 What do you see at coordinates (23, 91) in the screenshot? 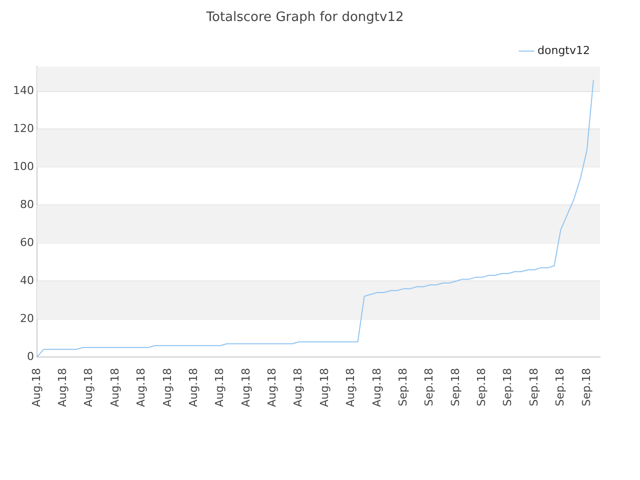
I see `y-tick-label: 140` at bounding box center [23, 91].